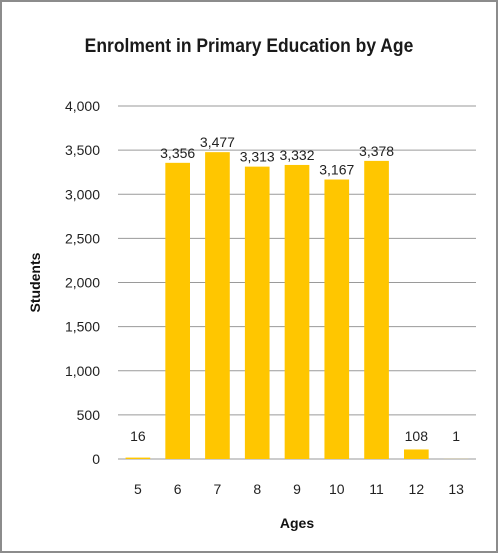 The height and width of the screenshot is (553, 498). What do you see at coordinates (35, 282) in the screenshot?
I see `y-axis-label: Students` at bounding box center [35, 282].